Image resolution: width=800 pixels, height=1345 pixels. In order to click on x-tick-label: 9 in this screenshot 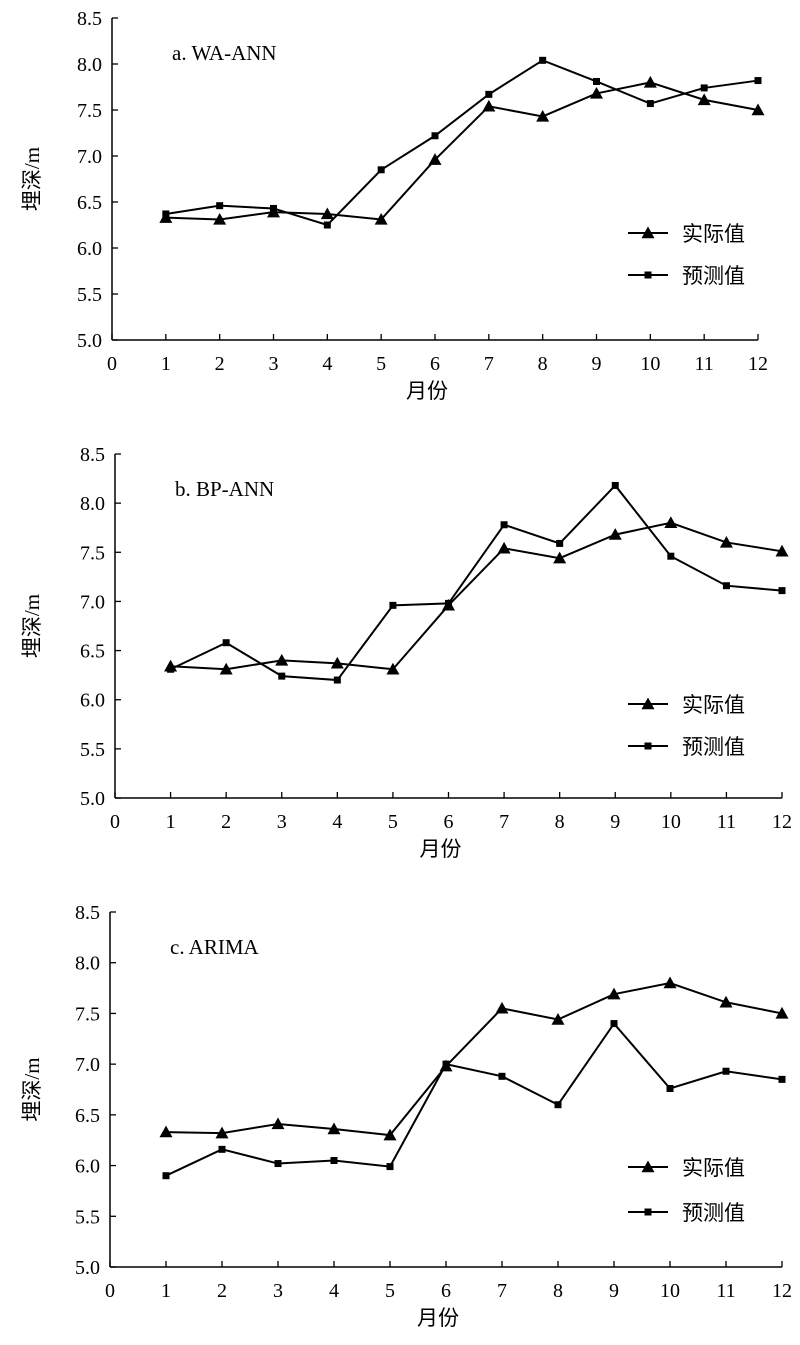, I will do `click(615, 822)`.